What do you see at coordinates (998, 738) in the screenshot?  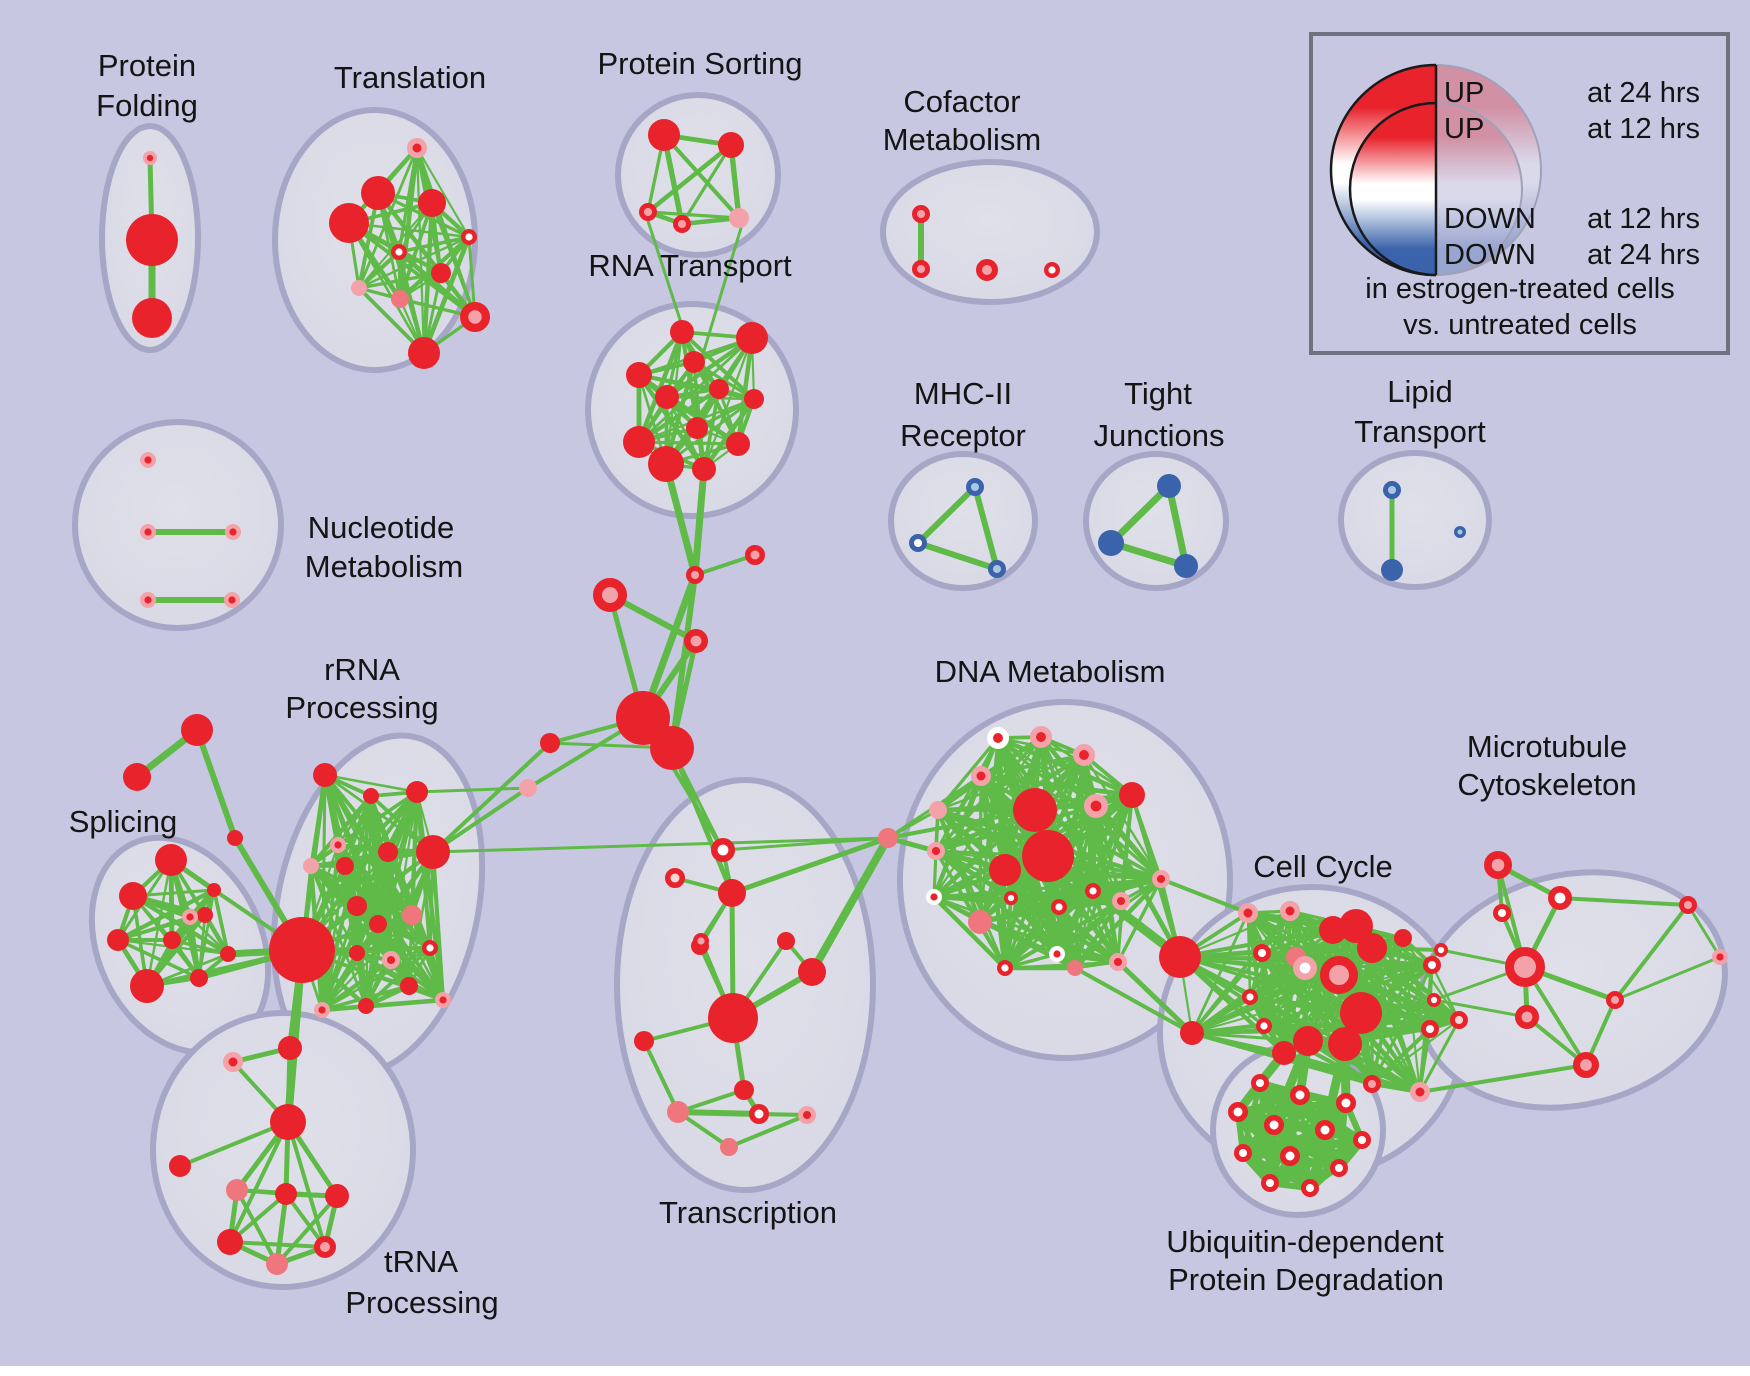 I see `gene-node-whiteRingRed` at bounding box center [998, 738].